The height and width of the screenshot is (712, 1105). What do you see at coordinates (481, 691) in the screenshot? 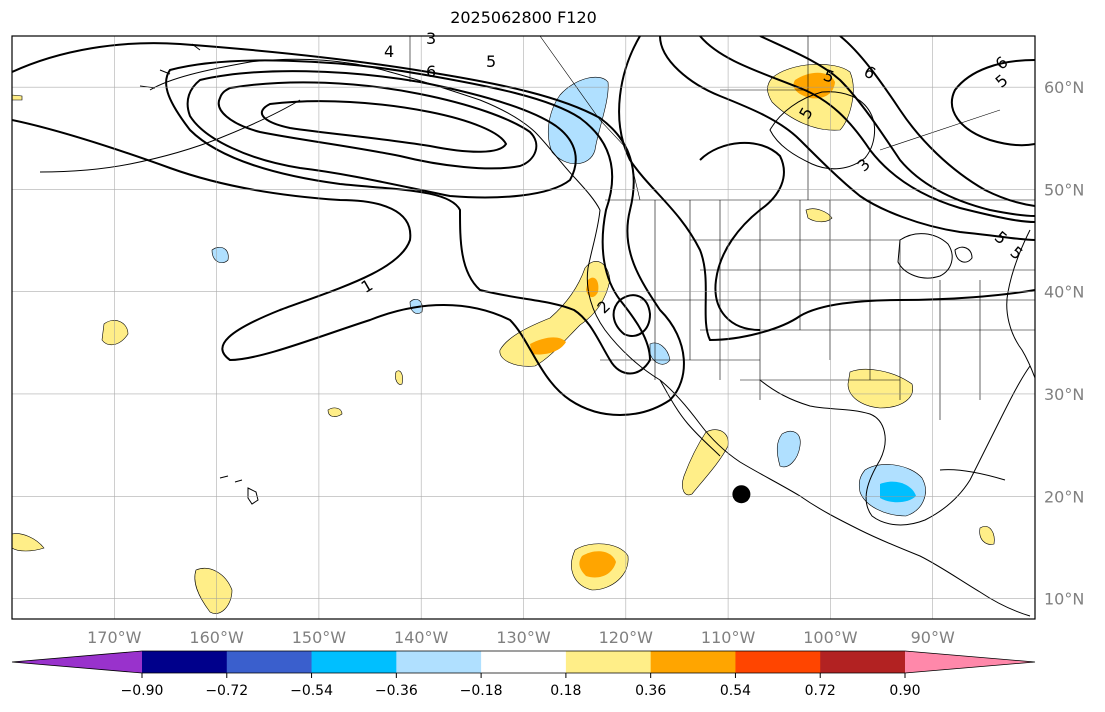
I see `colorbar-tick-label: −0.18` at bounding box center [481, 691].